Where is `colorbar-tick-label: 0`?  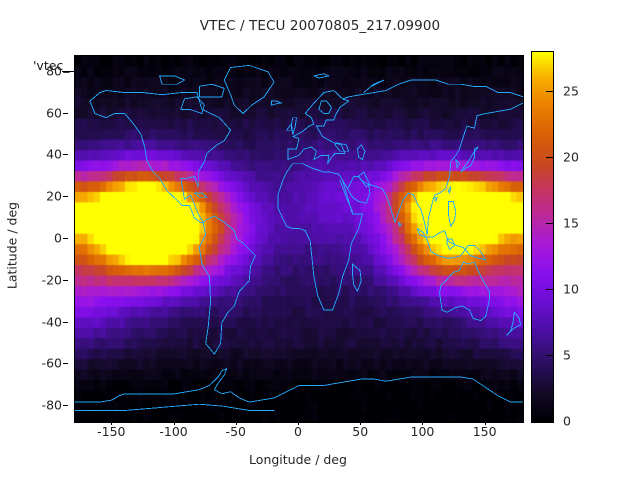
colorbar-tick-label: 0 is located at coordinates (567, 421).